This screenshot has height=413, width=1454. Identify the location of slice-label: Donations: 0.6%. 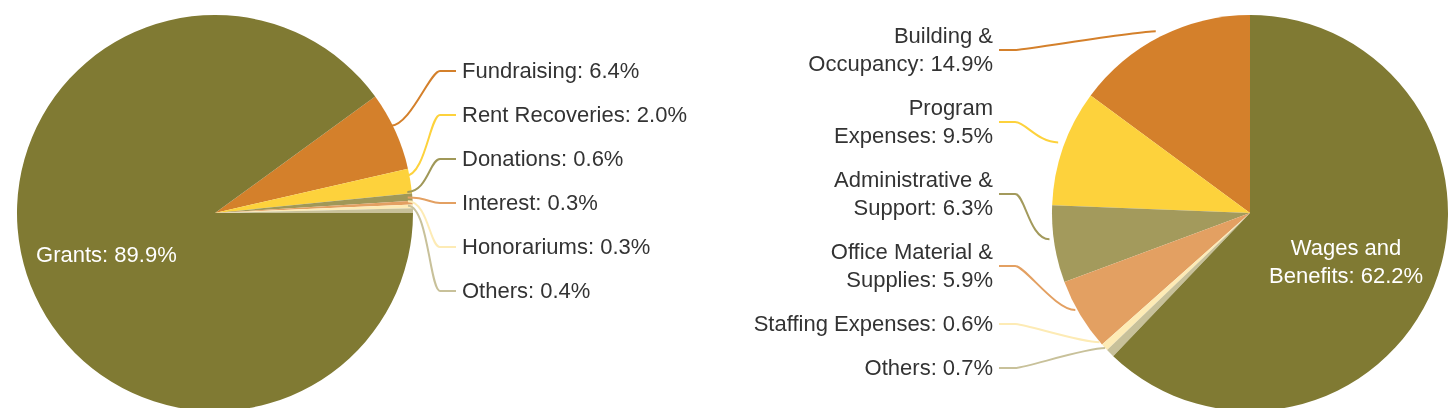
(543, 158).